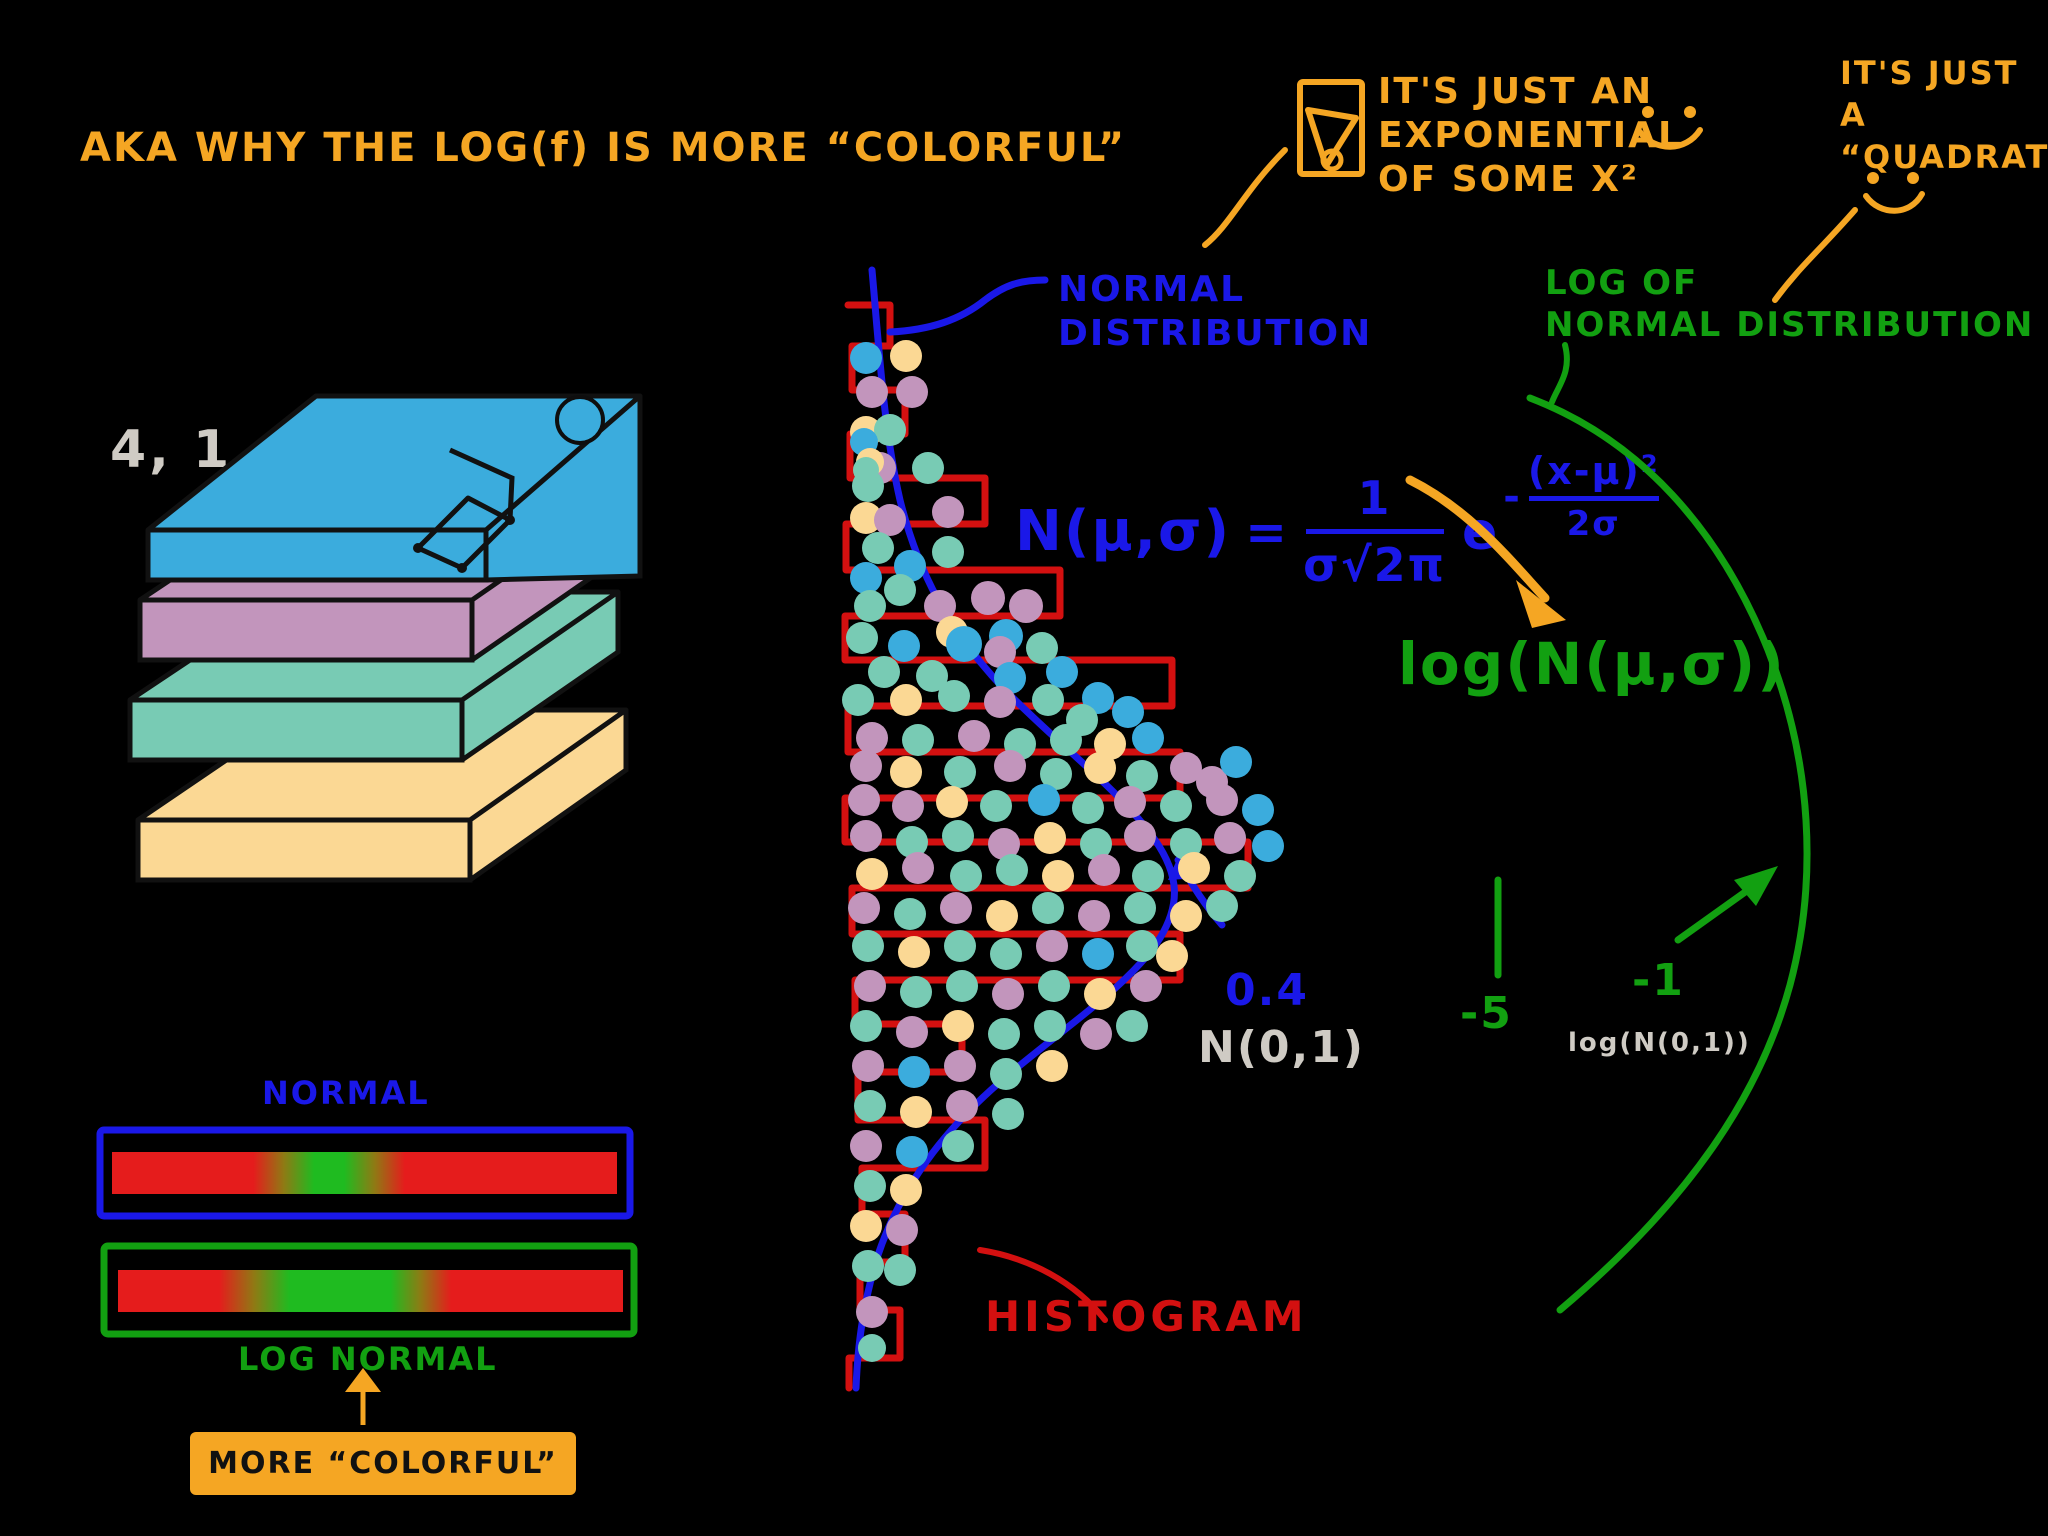 This screenshot has width=2048, height=1536. What do you see at coordinates (1790, 325) in the screenshot?
I see `log-label-line2: NORMAL DISTRIBUTION` at bounding box center [1790, 325].